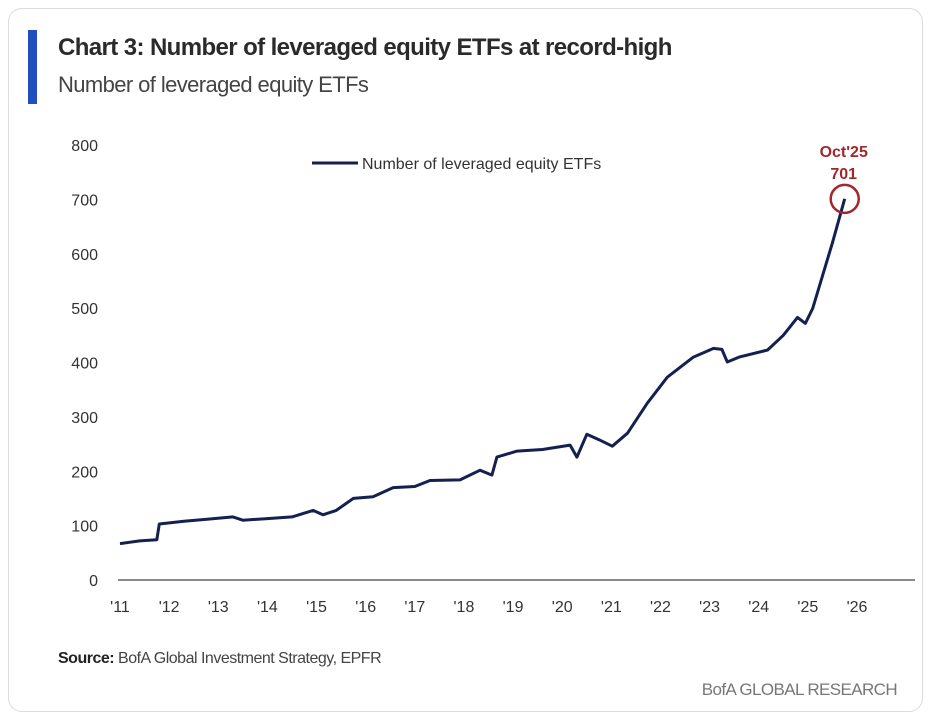 The height and width of the screenshot is (720, 933). What do you see at coordinates (84, 255) in the screenshot?
I see `y-tick-label: 600` at bounding box center [84, 255].